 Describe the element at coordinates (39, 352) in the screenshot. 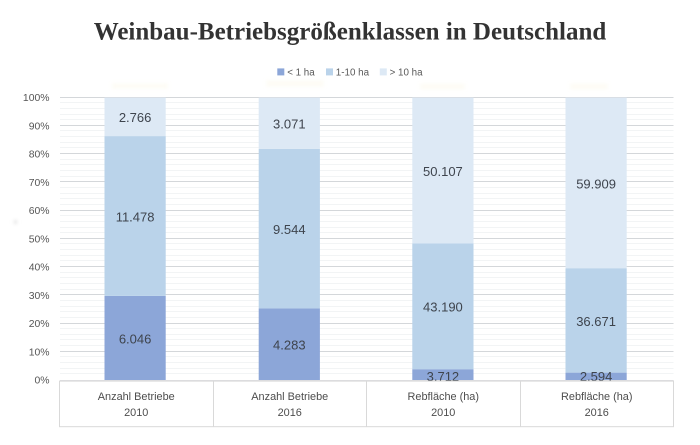

I see `svg-text: 10%` at that location.